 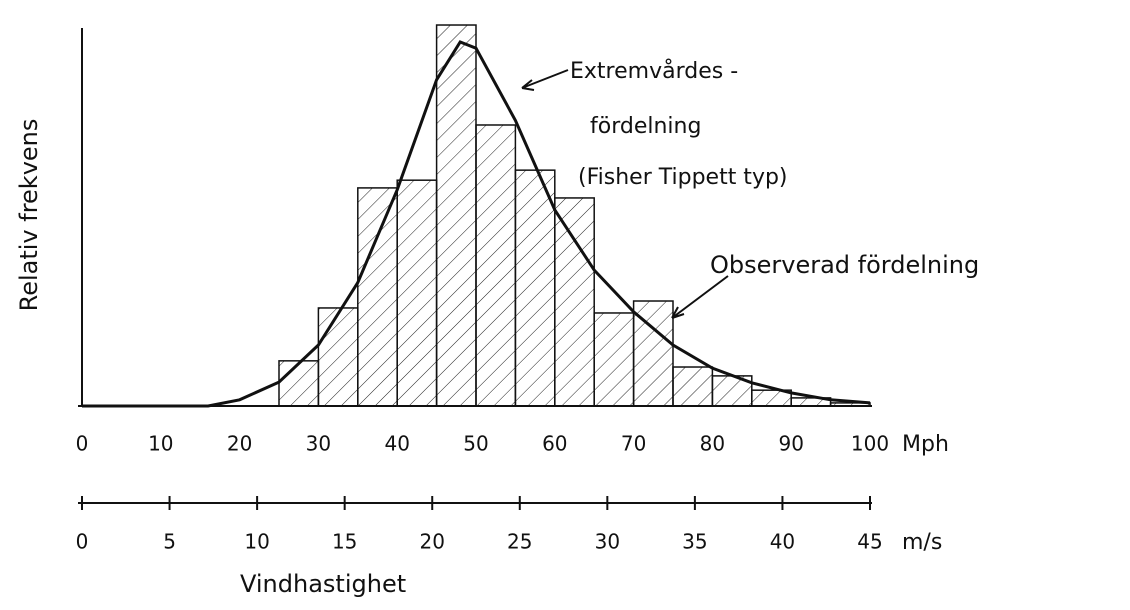 I want to click on x-tick-label: 80, so click(x=712, y=444).